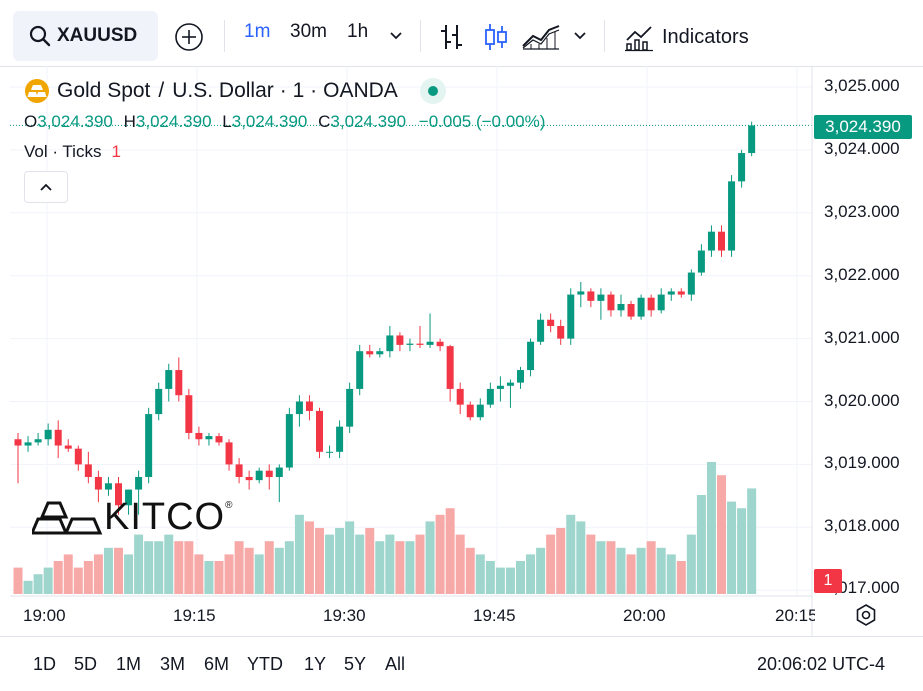 This screenshot has height=691, width=923. What do you see at coordinates (40, 36) in the screenshot?
I see `search-icon` at bounding box center [40, 36].